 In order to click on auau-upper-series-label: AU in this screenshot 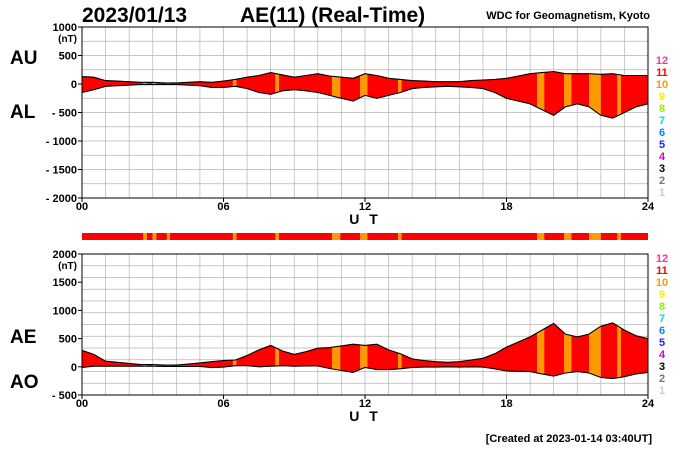, I will do `click(23, 58)`.